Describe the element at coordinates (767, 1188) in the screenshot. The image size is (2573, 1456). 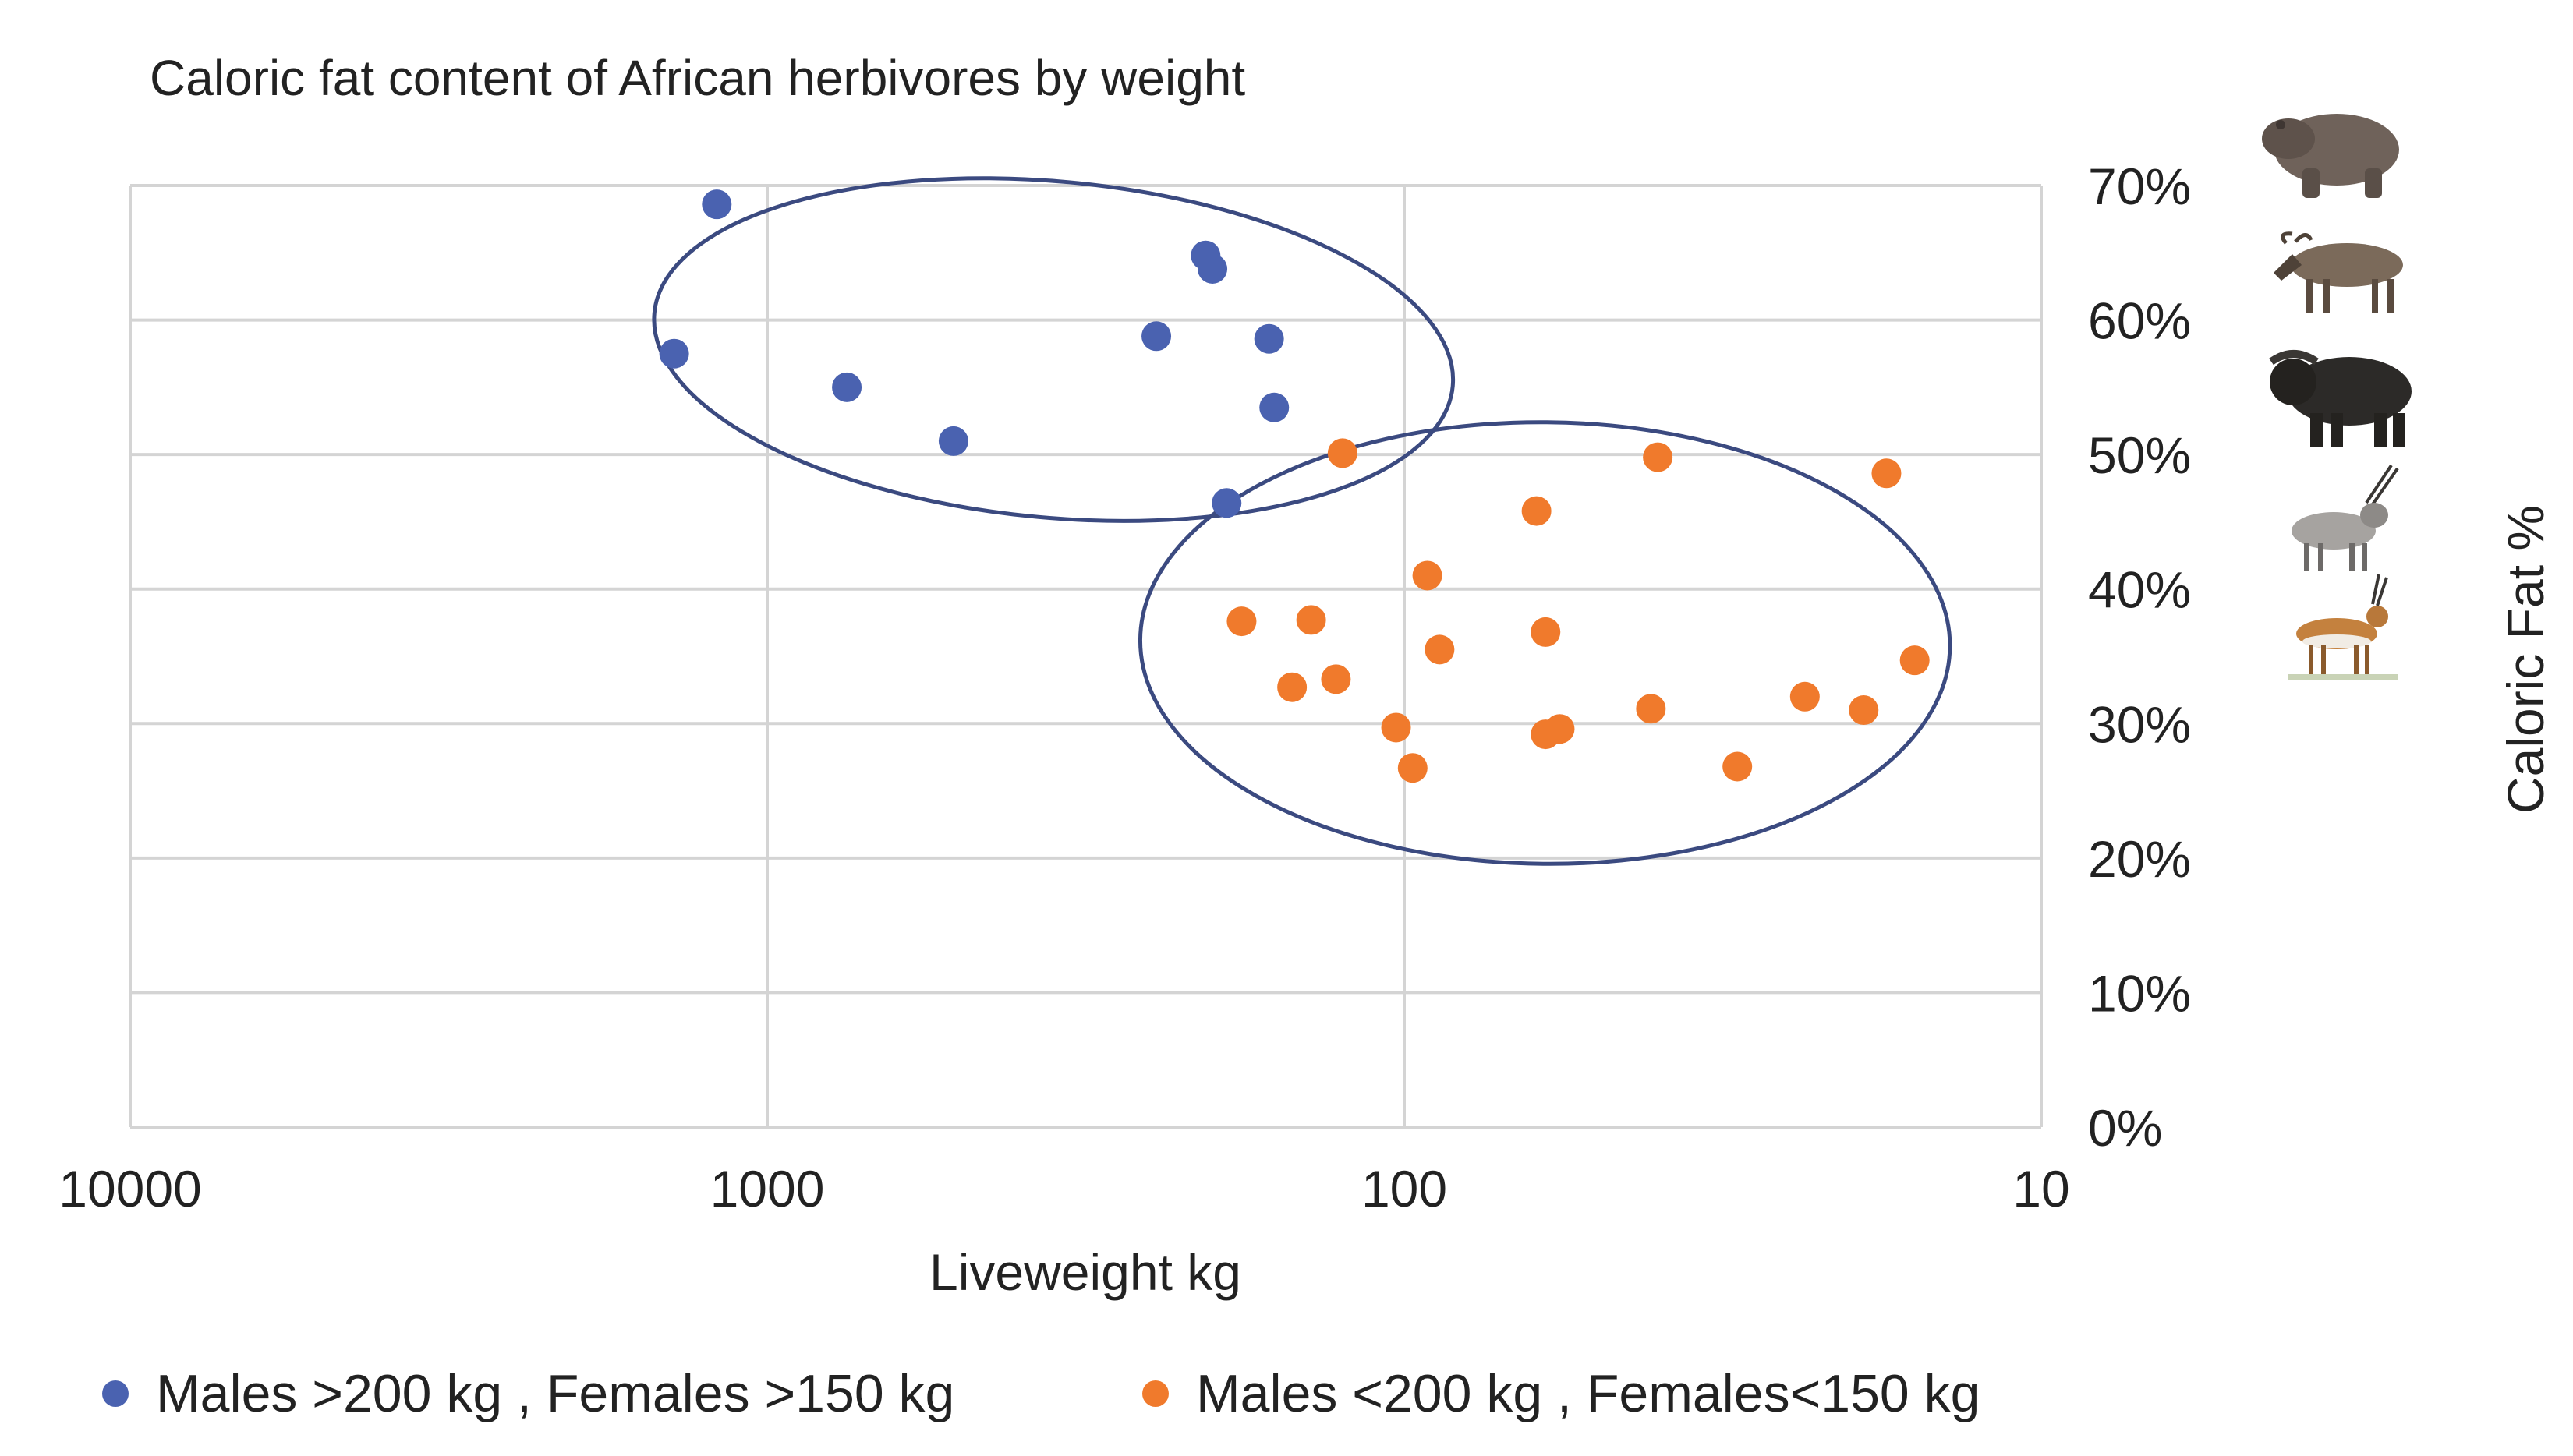
I see `x-tick-label-1: 1000` at that location.